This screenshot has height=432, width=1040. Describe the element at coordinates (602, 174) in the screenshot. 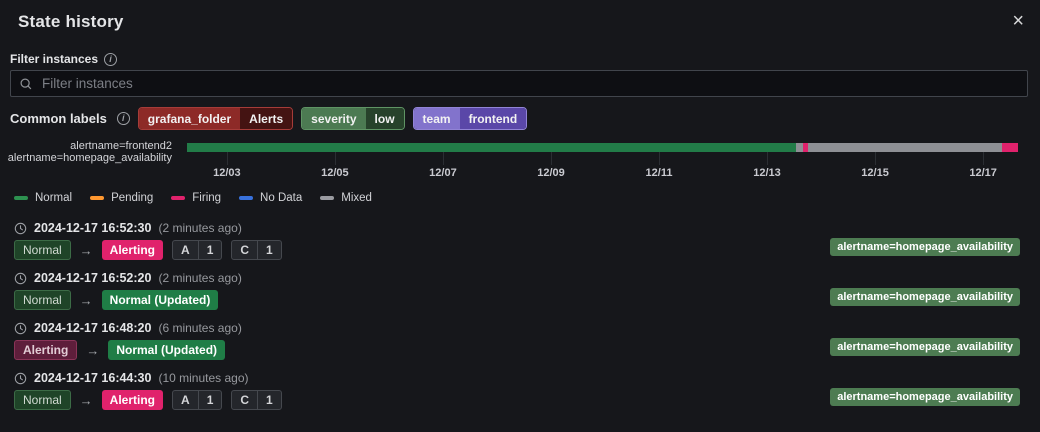

I see `timeline-axis-labels: 12/03 12/05 12/07 12/09 12/11 12/13 12/15 12/17` at that location.